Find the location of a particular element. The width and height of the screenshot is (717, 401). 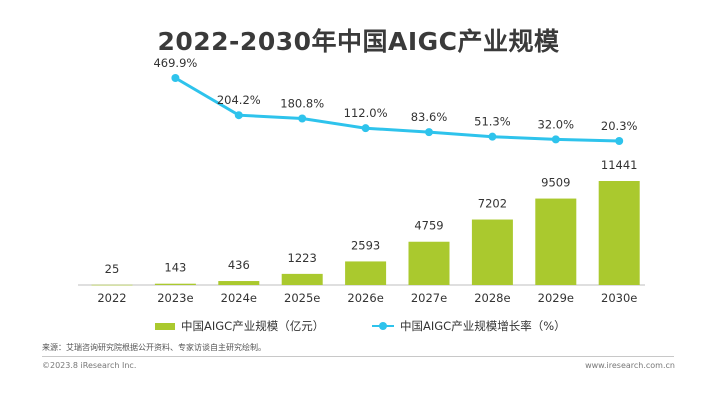

growth-value-label: 180.8% is located at coordinates (302, 104).